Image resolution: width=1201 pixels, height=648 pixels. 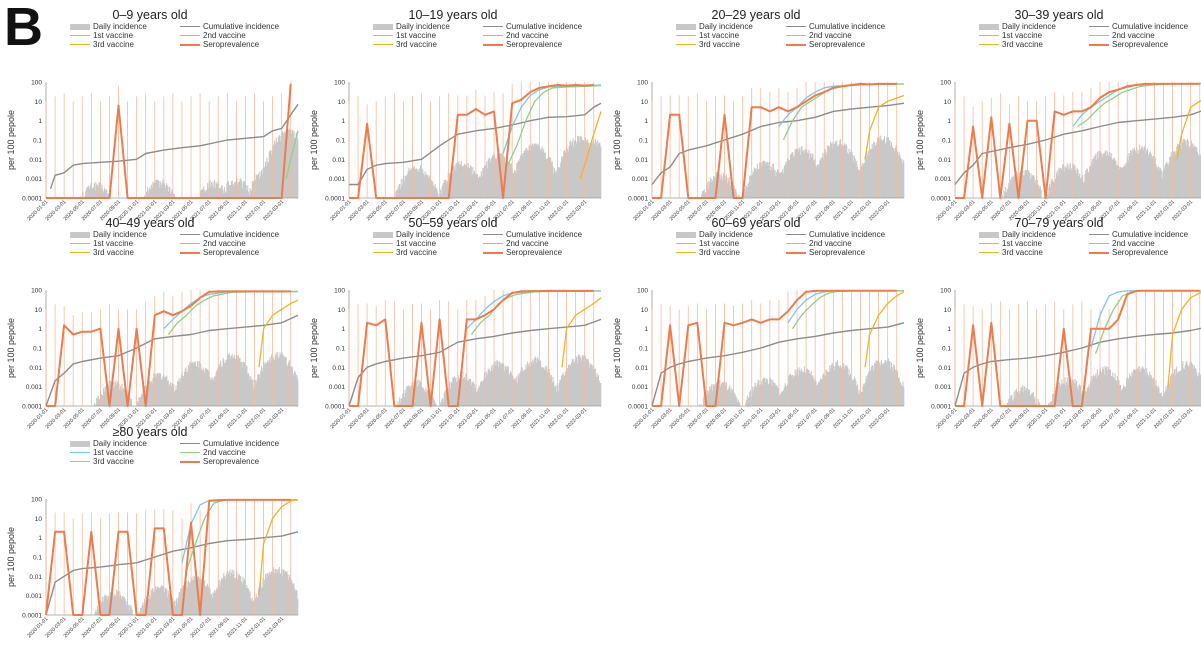 What do you see at coordinates (1133, 35) in the screenshot?
I see `legend-label: 2nd vaccine` at bounding box center [1133, 35].